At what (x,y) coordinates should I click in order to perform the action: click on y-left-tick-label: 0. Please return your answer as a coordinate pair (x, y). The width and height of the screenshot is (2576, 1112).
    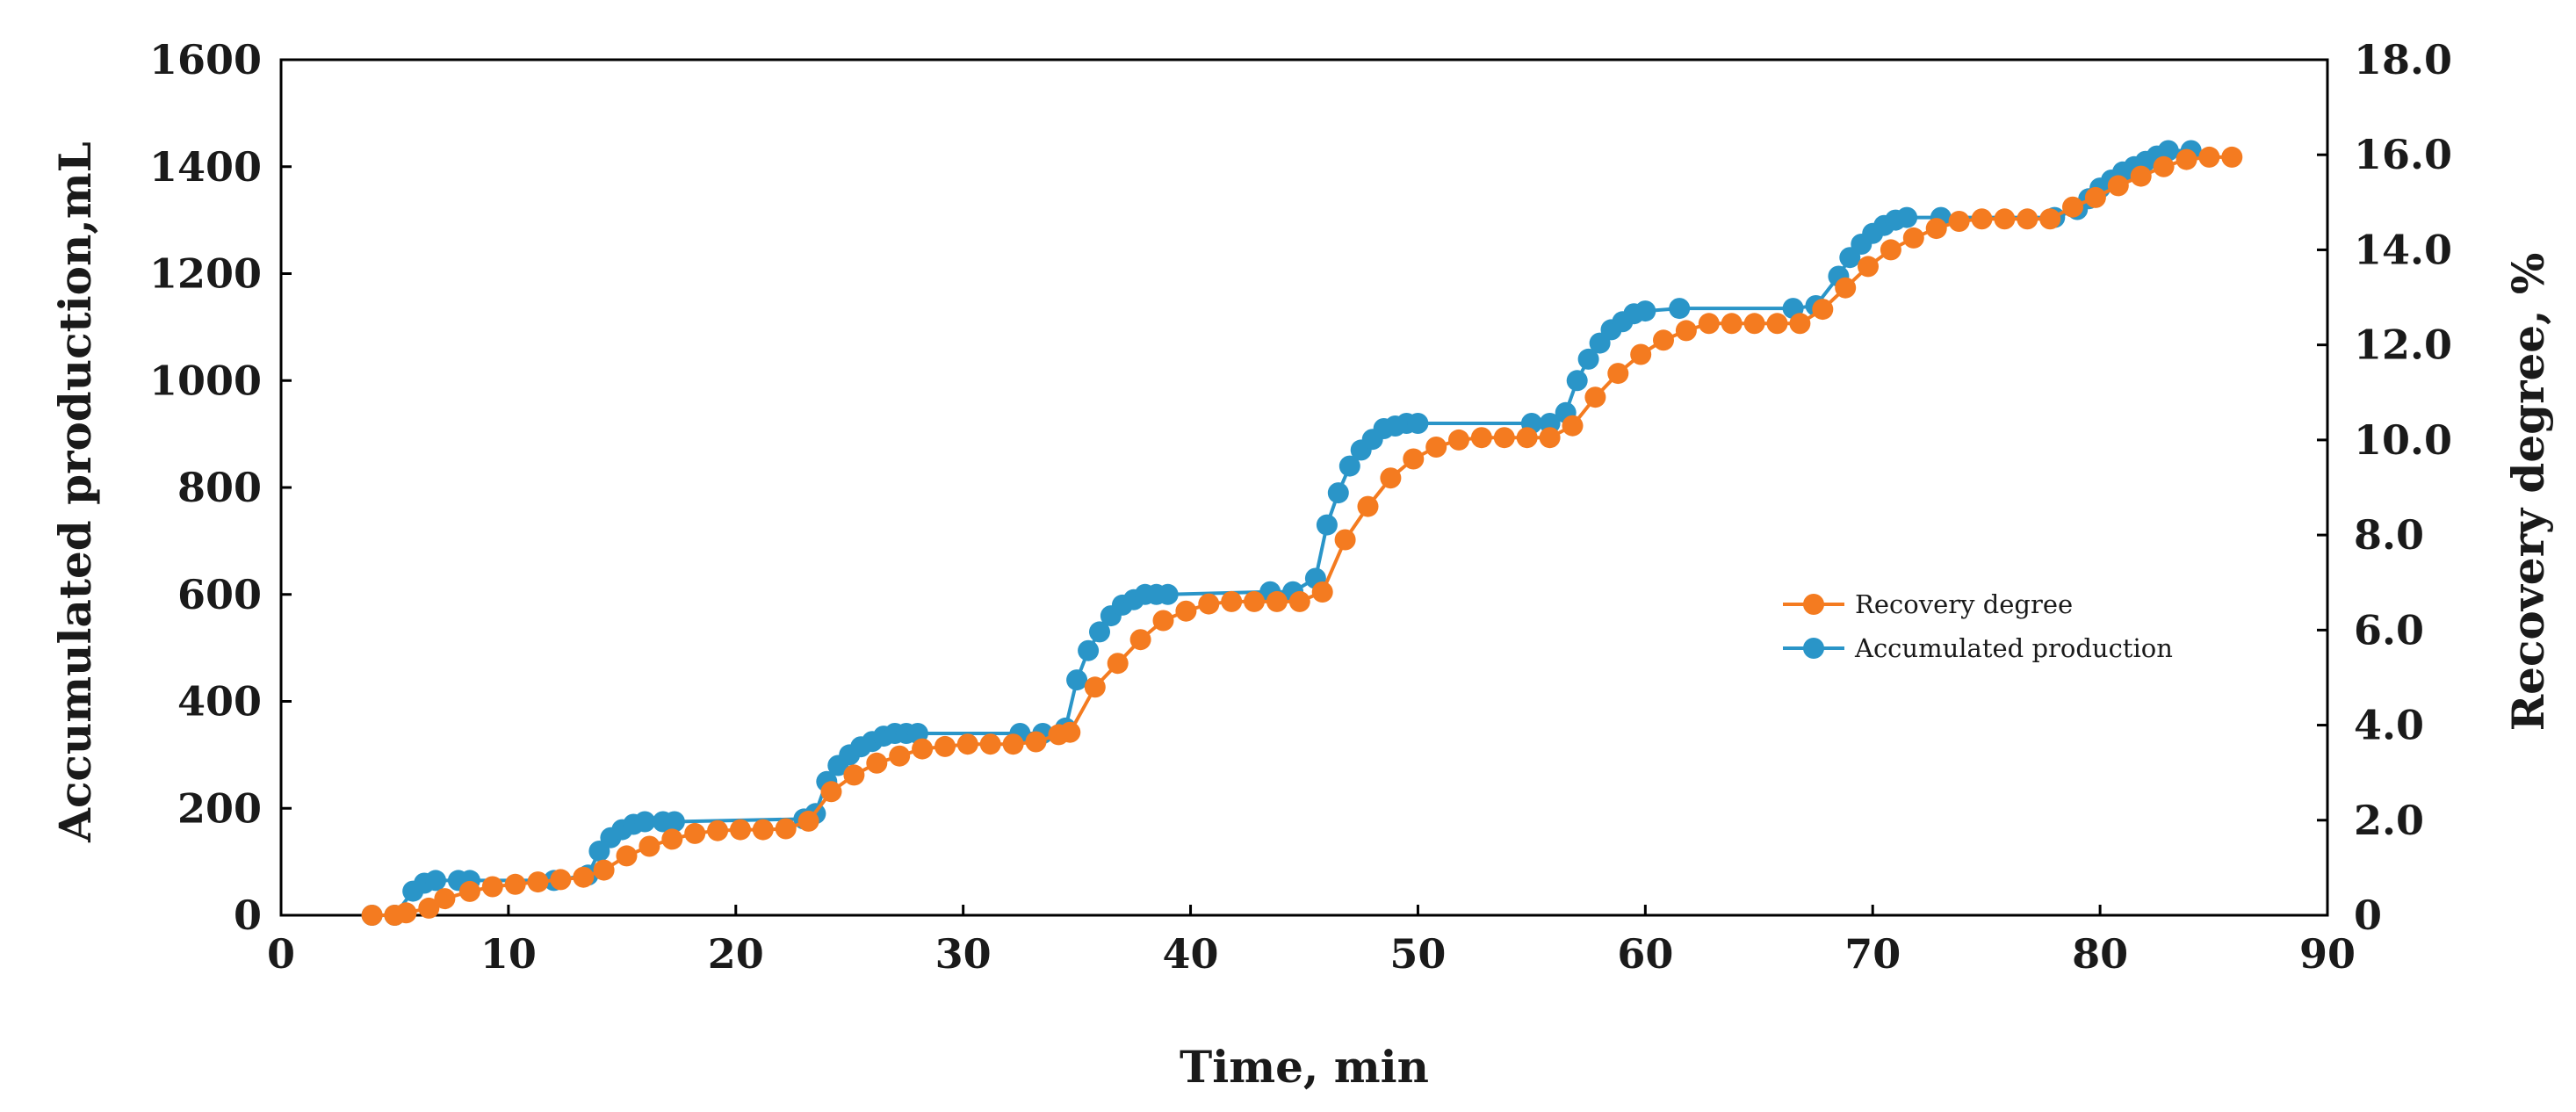
    Looking at the image, I should click on (248, 915).